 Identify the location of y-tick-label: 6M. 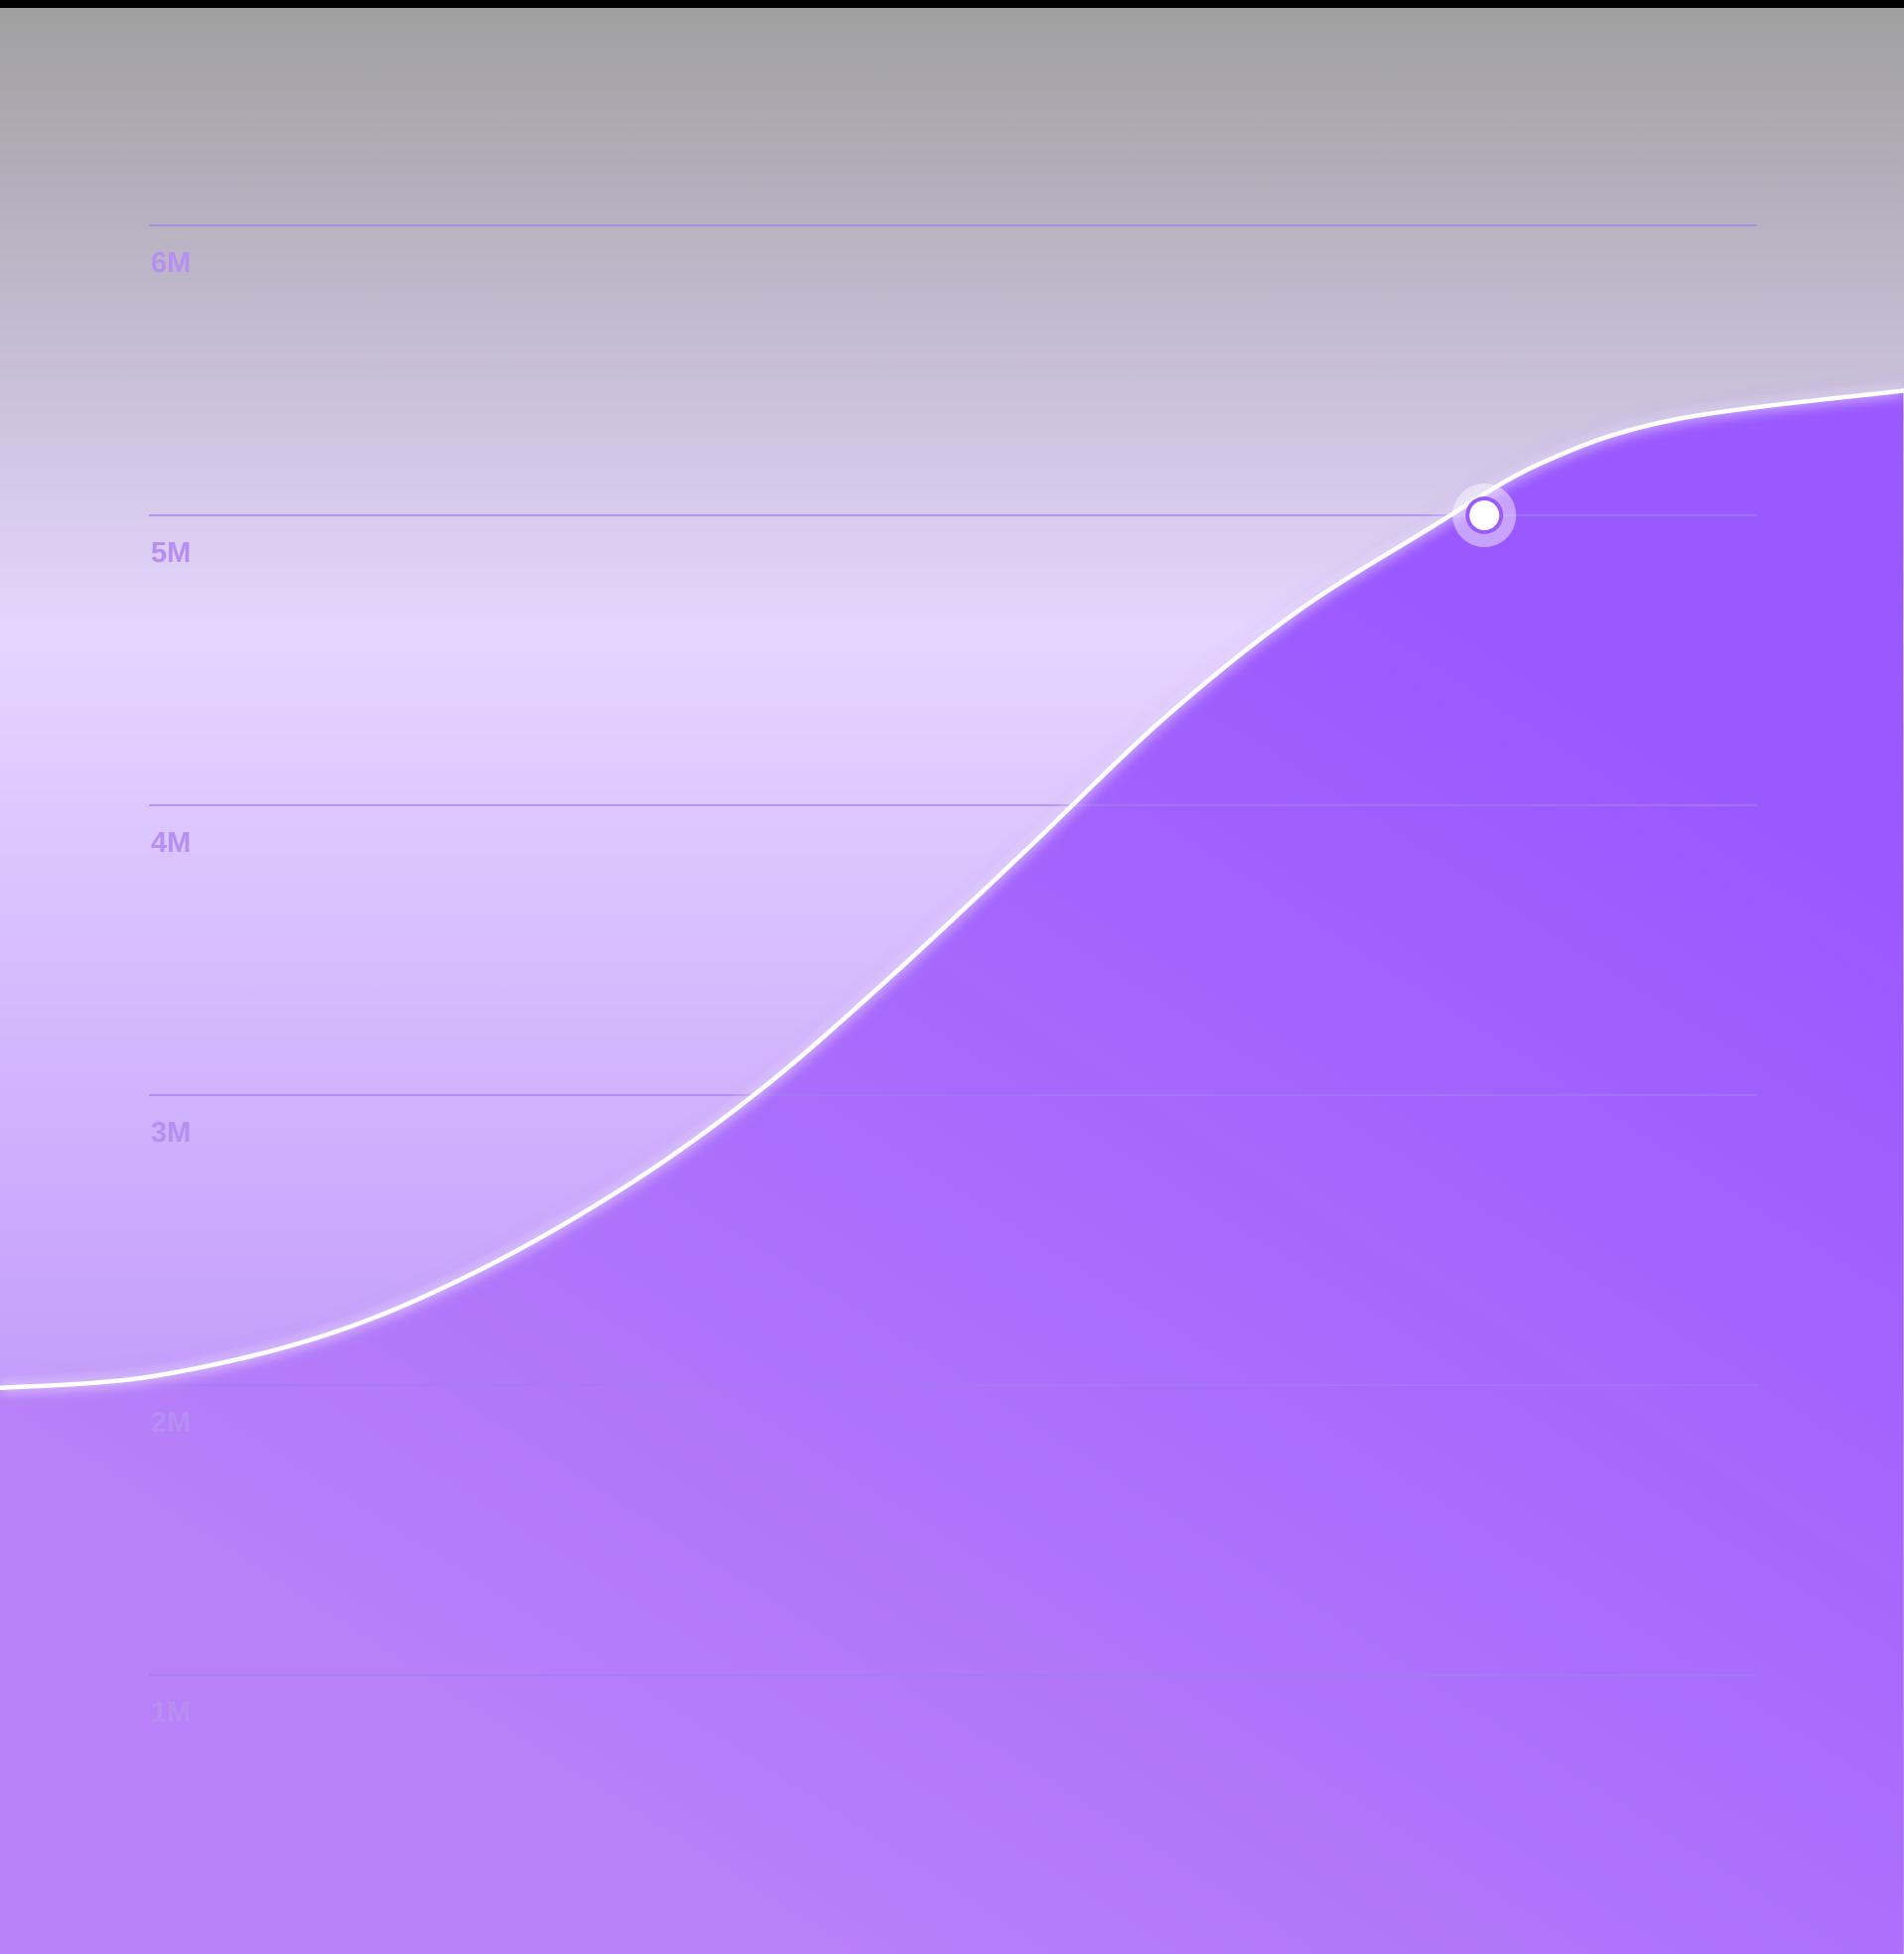
(171, 263).